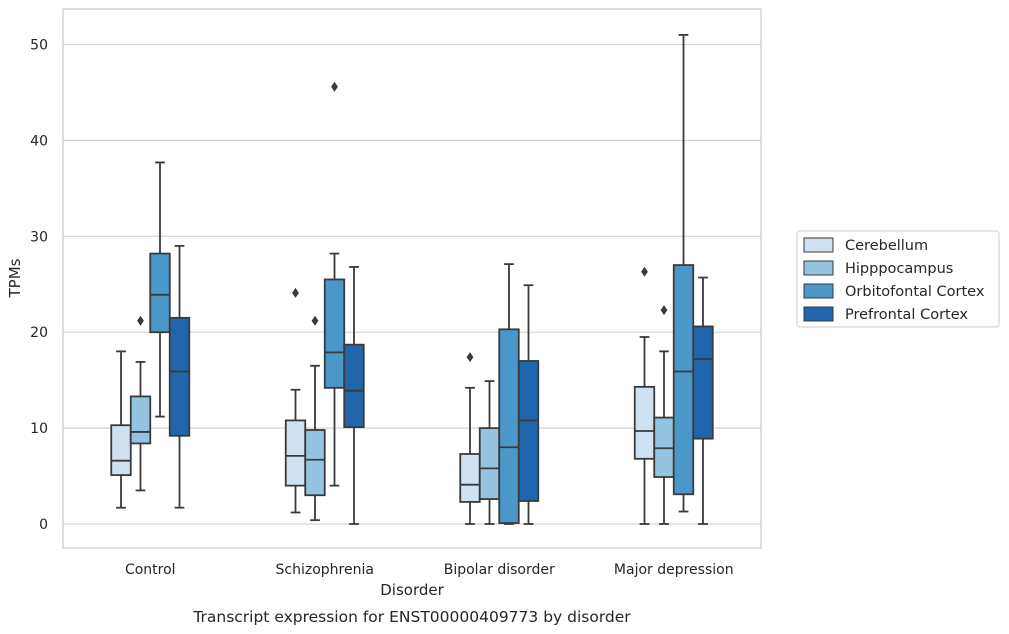 This screenshot has width=1009, height=634. Describe the element at coordinates (499, 570) in the screenshot. I see `x-tick-label: Bipolar disorder` at that location.